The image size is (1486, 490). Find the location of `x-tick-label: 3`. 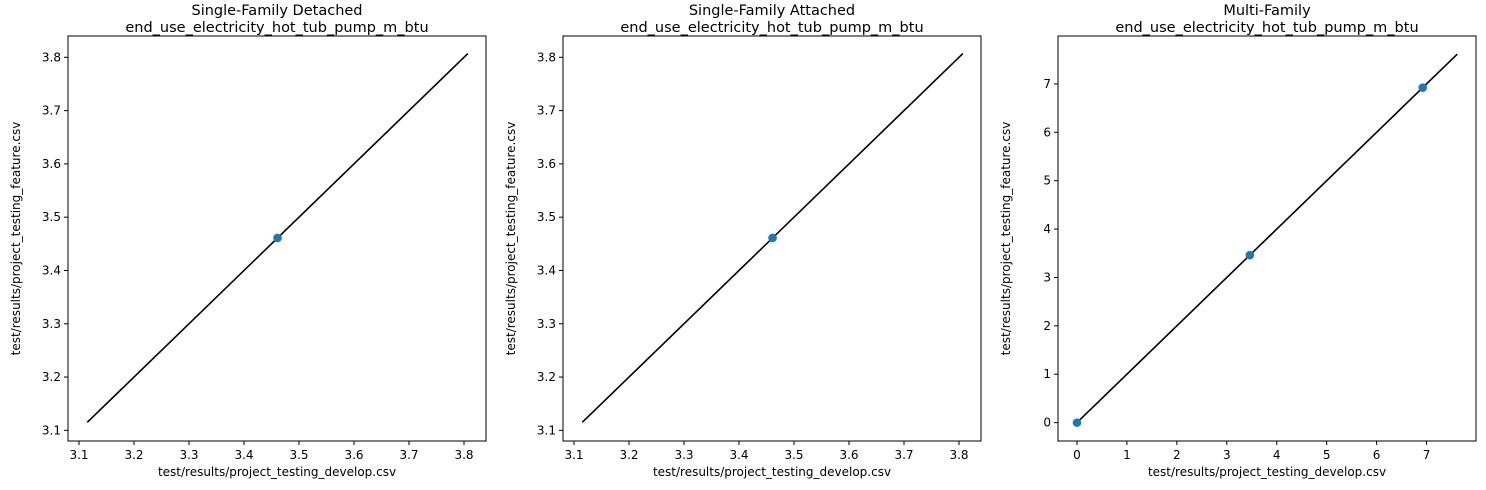

x-tick-label: 3 is located at coordinates (1227, 455).